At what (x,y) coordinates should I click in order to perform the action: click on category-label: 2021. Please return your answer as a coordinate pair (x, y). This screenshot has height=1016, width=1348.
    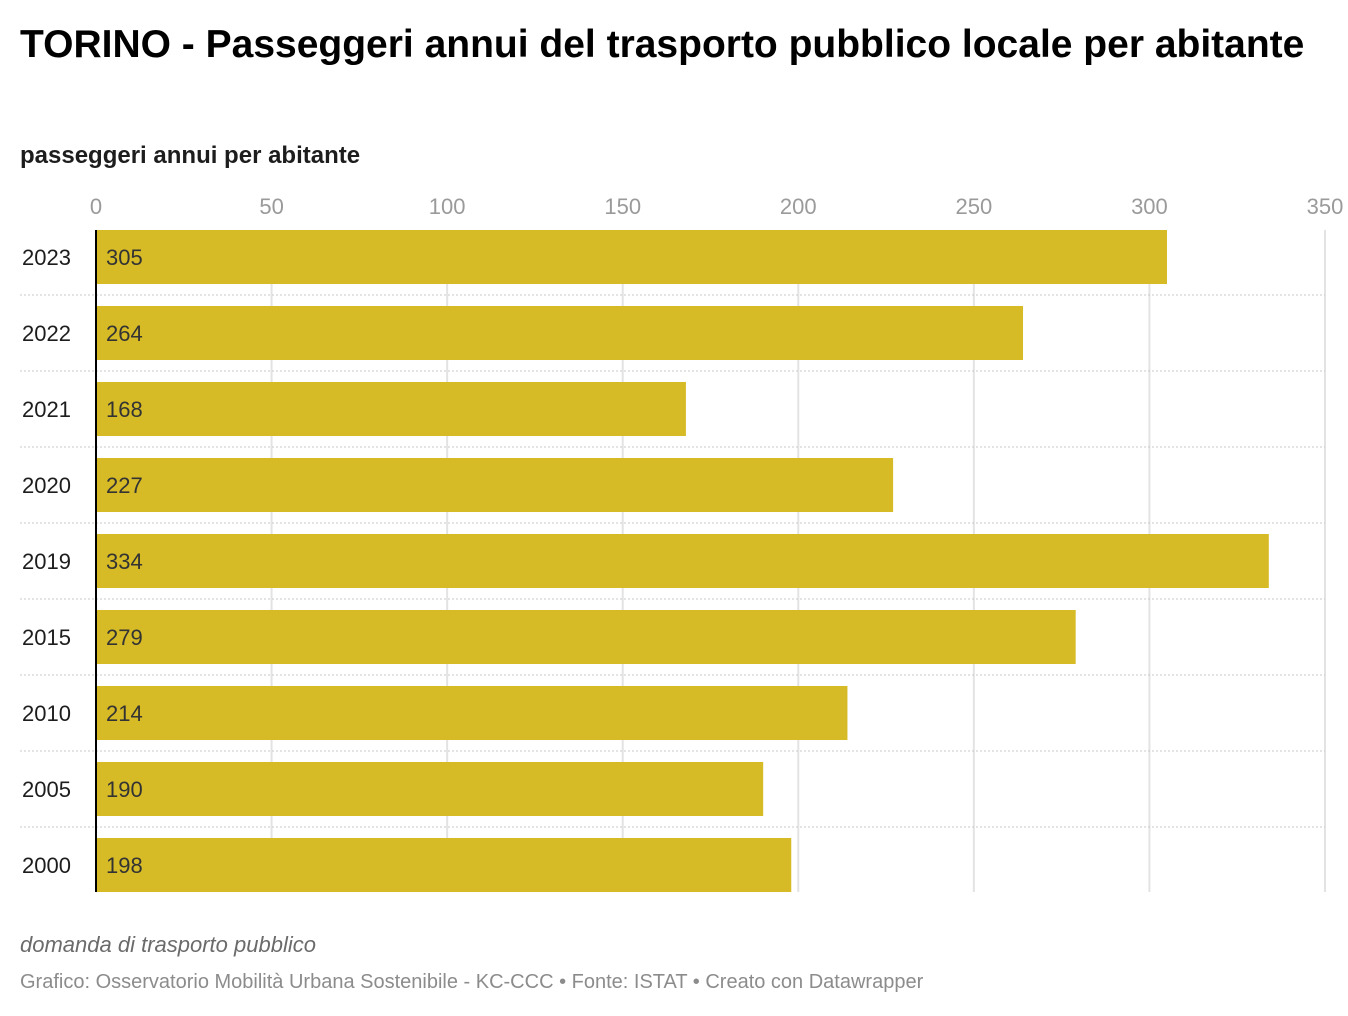
    Looking at the image, I should click on (46, 409).